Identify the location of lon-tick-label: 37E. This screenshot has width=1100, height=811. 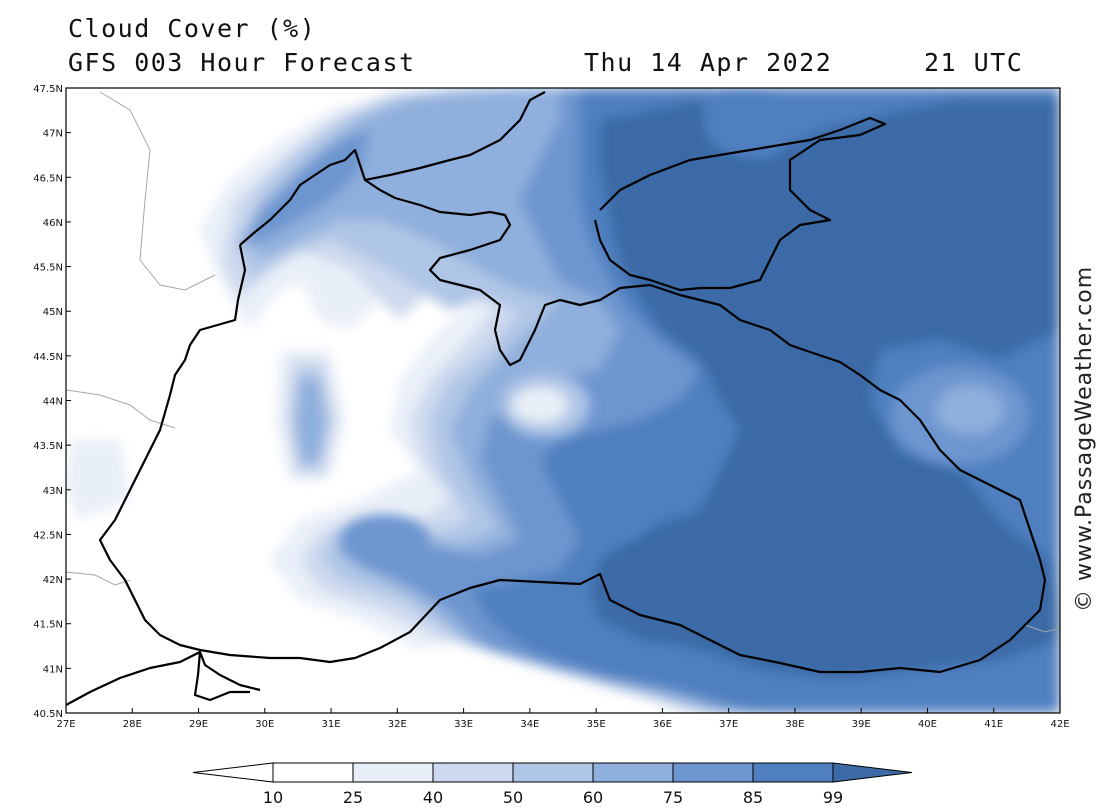
(728, 724).